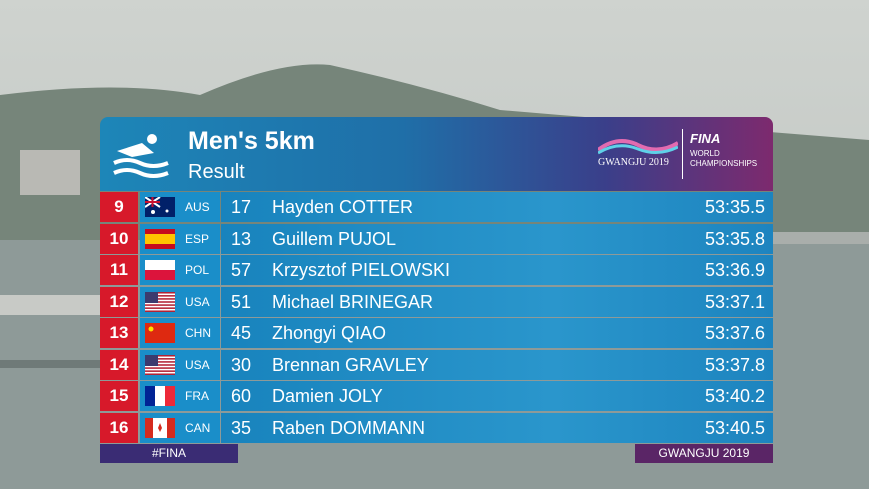  Describe the element at coordinates (497, 396) in the screenshot. I see `athlete-cell: 60 Damien JOLY 53:40.2` at that location.